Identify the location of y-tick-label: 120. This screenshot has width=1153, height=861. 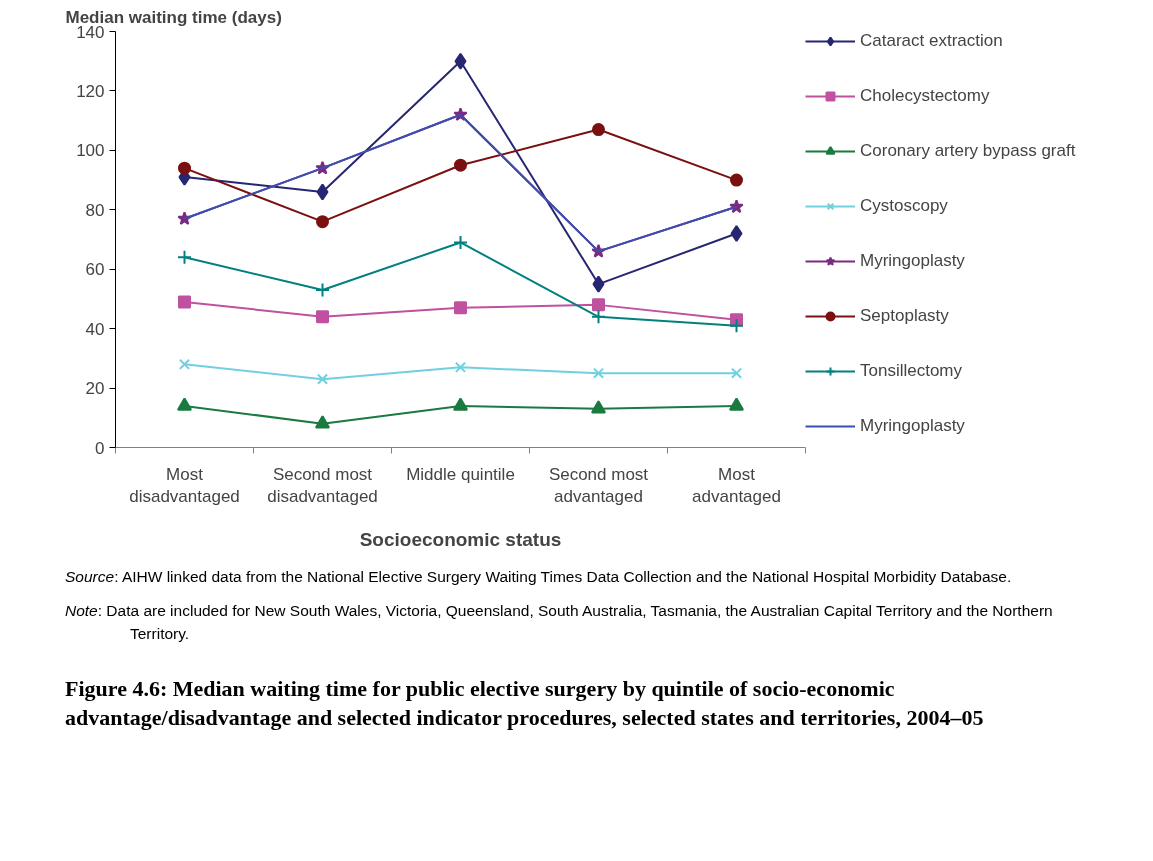
(90, 91).